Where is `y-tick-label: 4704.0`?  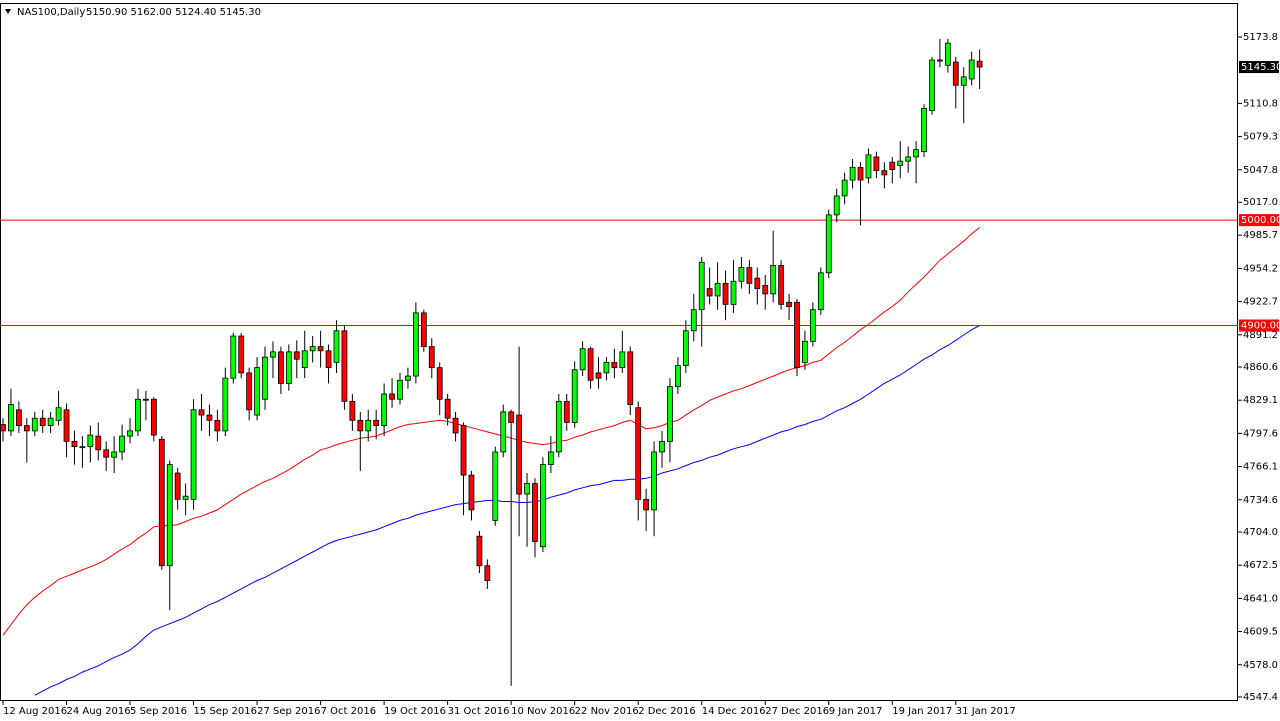
y-tick-label: 4704.0 is located at coordinates (1260, 532).